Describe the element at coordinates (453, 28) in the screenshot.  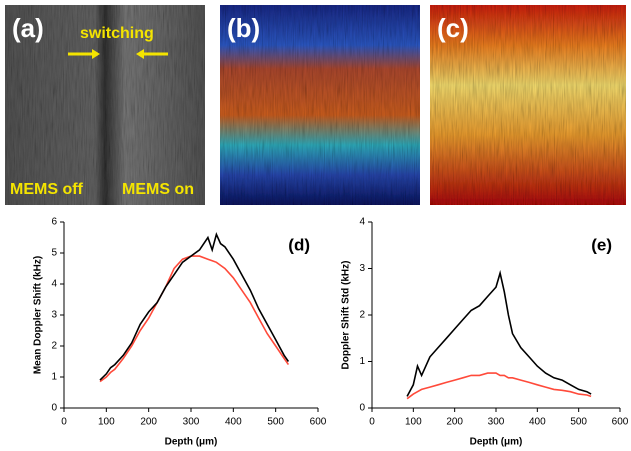
I see `panel-label: (c)` at that location.